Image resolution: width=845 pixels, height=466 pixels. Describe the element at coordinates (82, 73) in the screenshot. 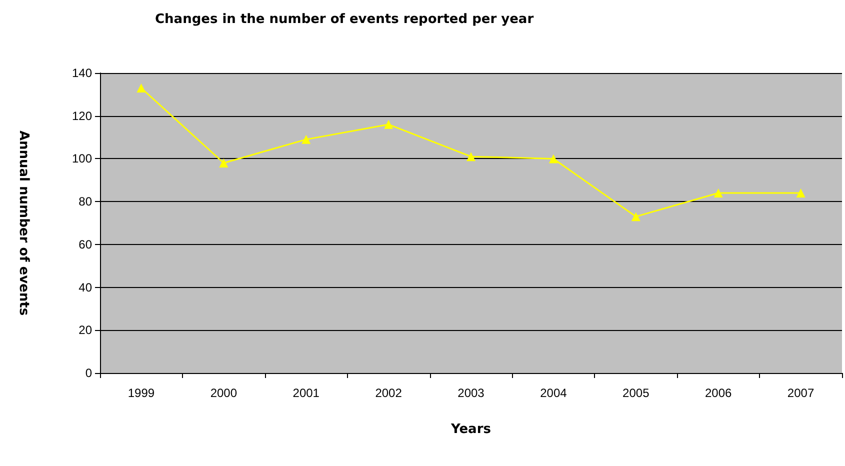

I see `y-tick-label: 140` at that location.